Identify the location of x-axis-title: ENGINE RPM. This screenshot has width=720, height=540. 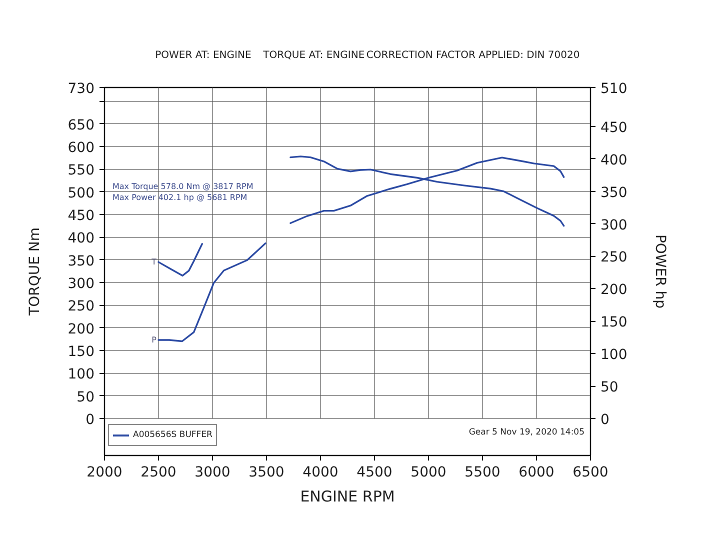
(347, 497).